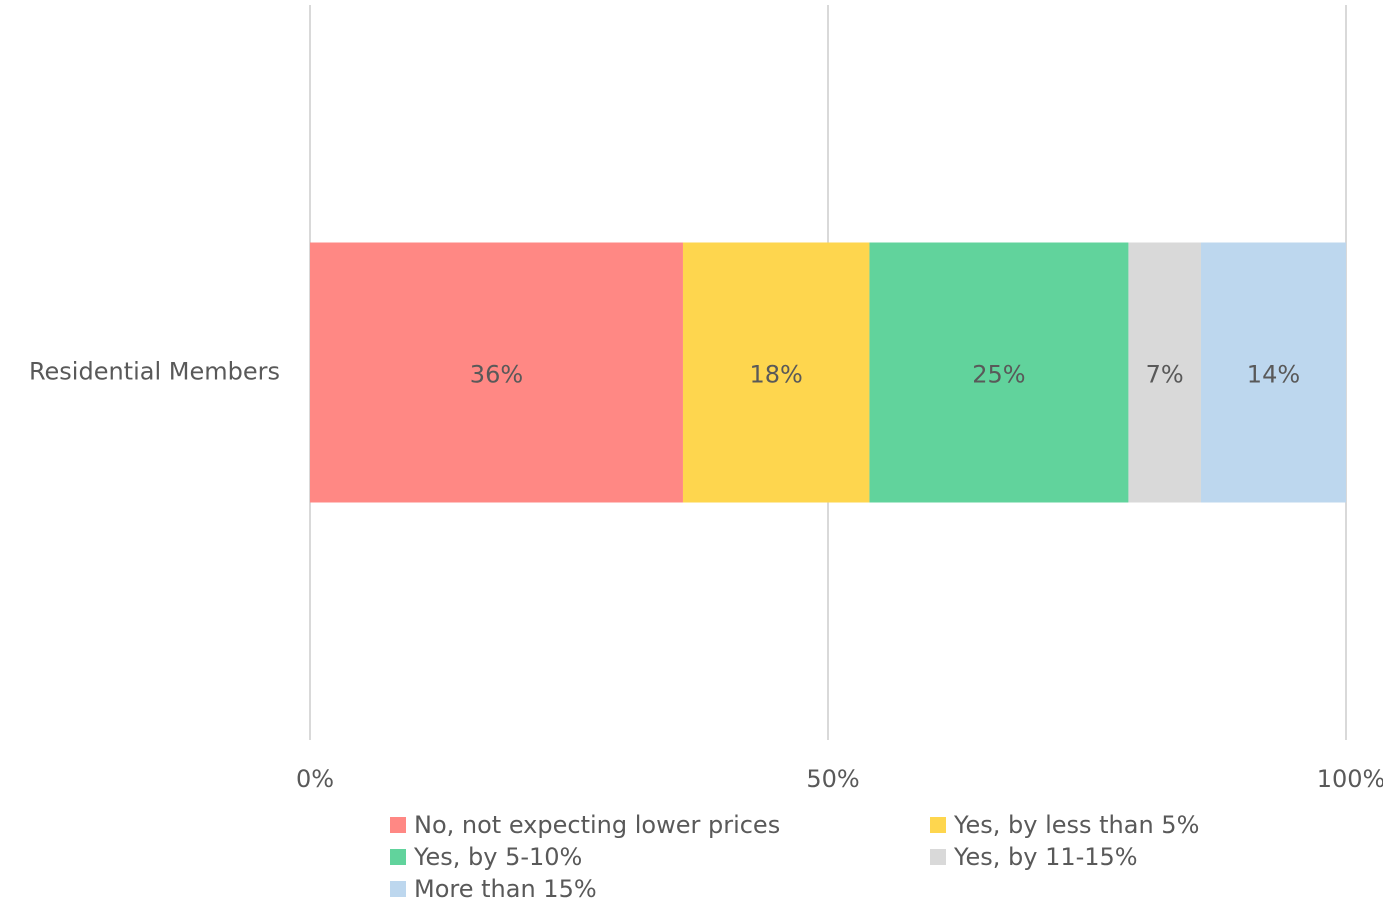 This screenshot has width=1383, height=903. What do you see at coordinates (154, 372) in the screenshot?
I see `y-tick-label: Residential Members` at bounding box center [154, 372].